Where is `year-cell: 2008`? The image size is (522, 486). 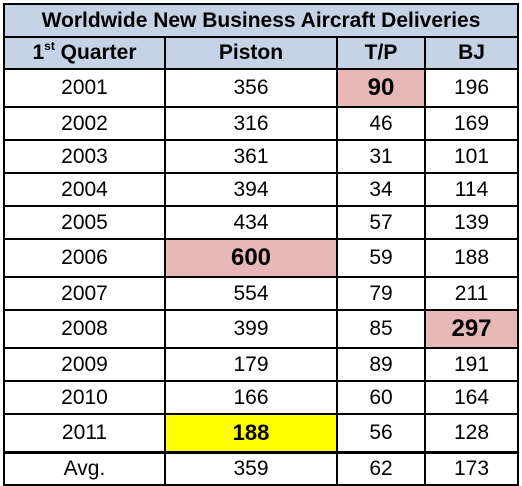 year-cell: 2008 is located at coordinates (84, 329).